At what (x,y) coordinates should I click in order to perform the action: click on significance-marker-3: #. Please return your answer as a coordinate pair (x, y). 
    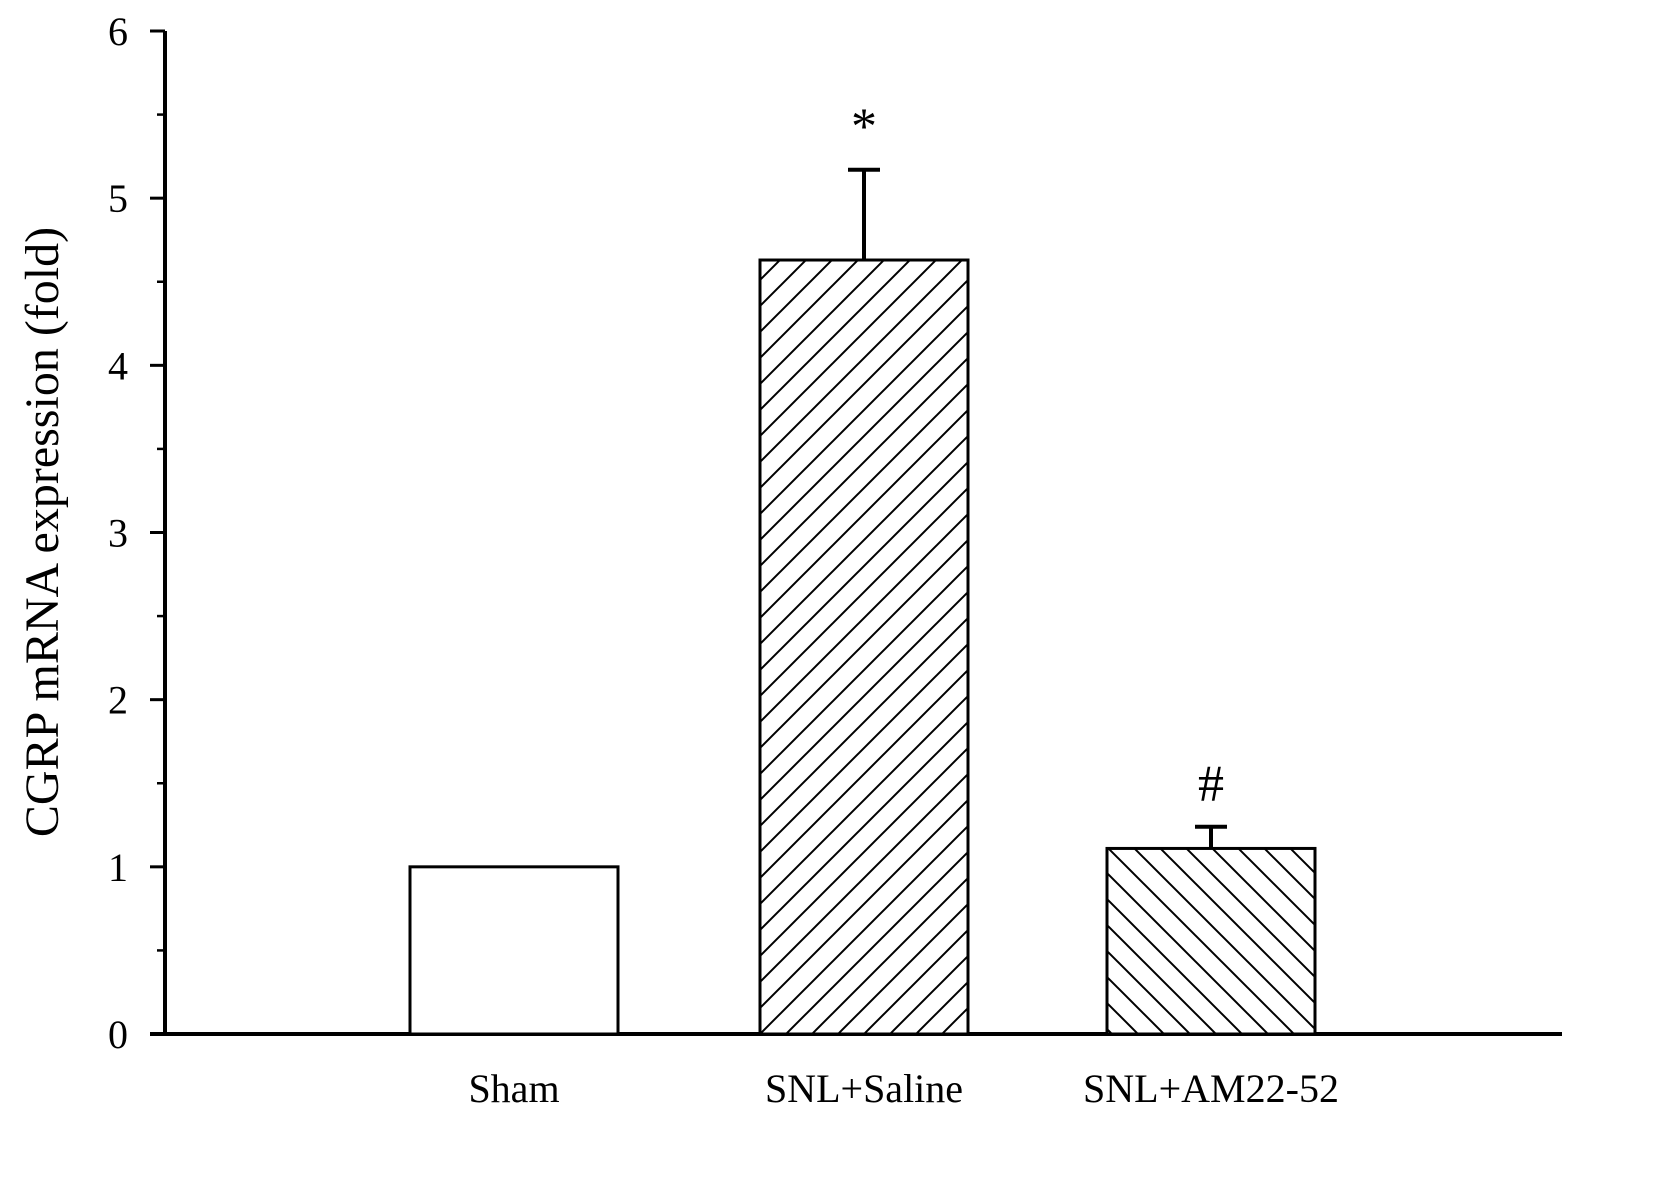
    Looking at the image, I should click on (1211, 784).